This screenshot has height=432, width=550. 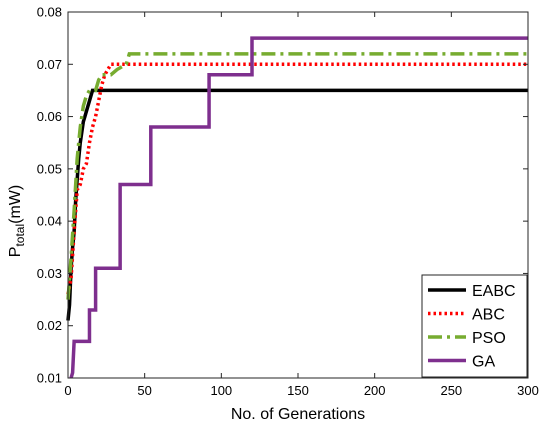 I want to click on y-axis-label-unit: (mW), so click(x=15, y=204).